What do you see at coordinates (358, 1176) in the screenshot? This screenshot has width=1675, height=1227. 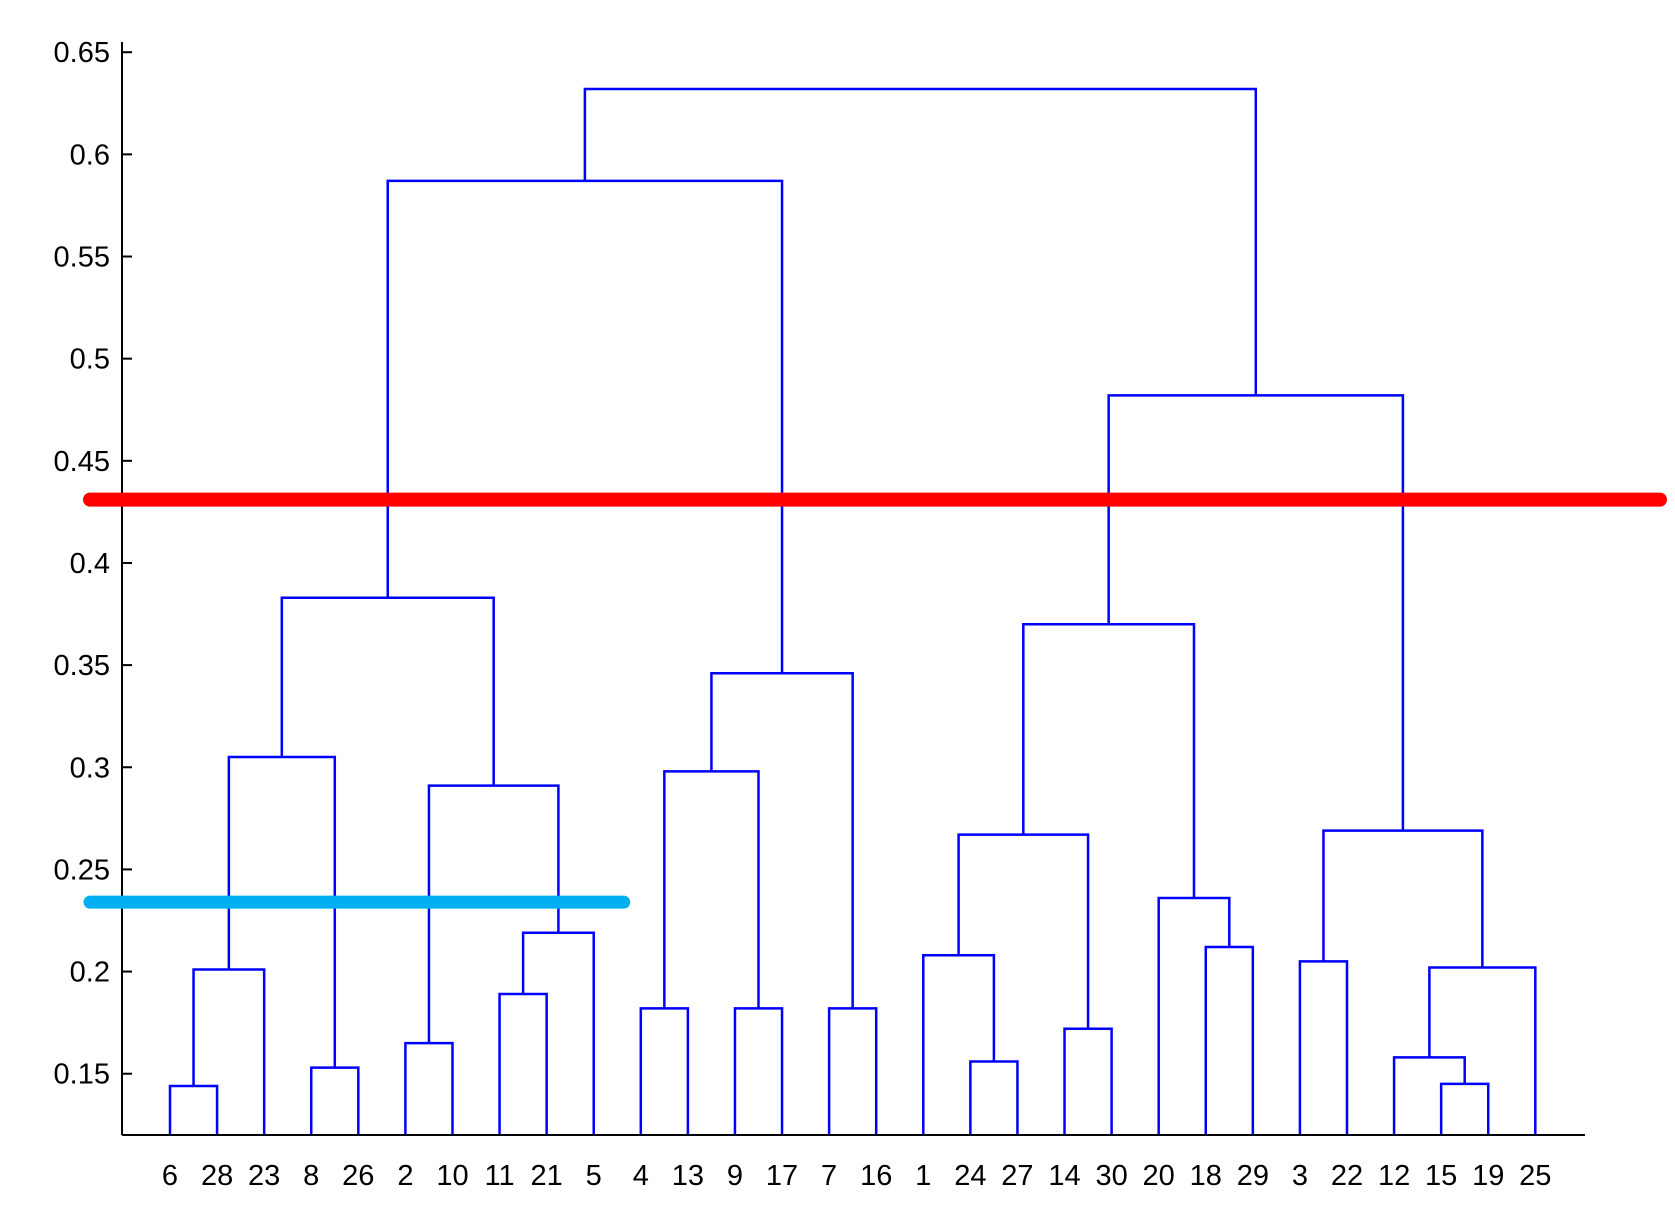 I see `leaf-label: 26` at bounding box center [358, 1176].